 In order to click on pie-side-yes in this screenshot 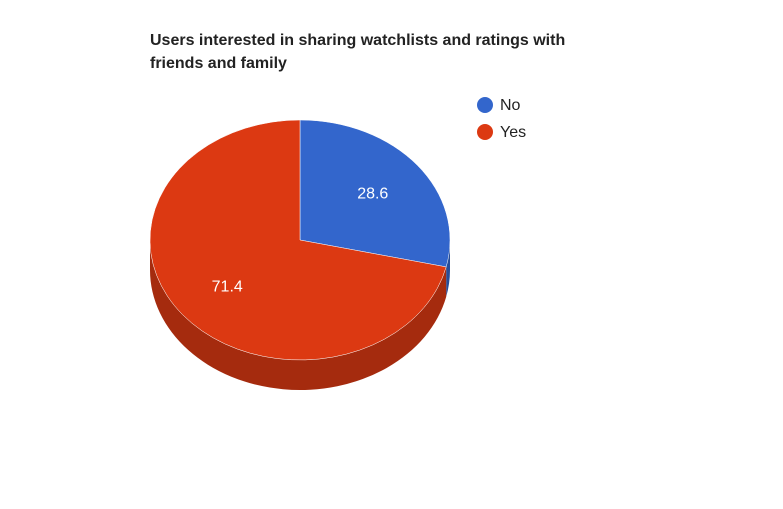, I will do `click(298, 315)`.